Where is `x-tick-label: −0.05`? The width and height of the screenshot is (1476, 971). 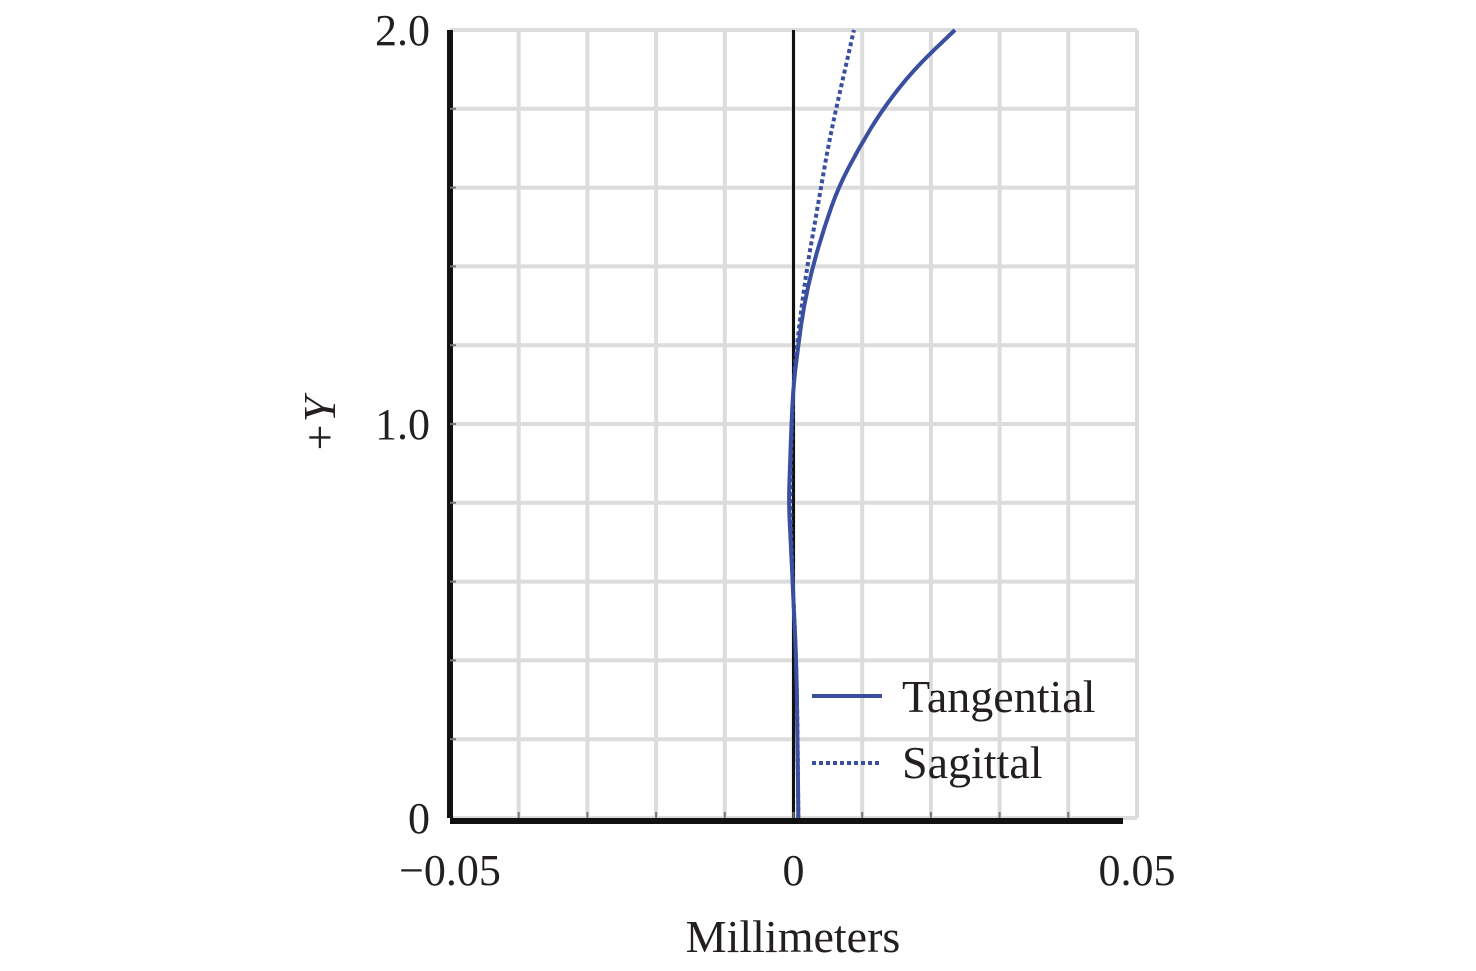
x-tick-label: −0.05 is located at coordinates (450, 870).